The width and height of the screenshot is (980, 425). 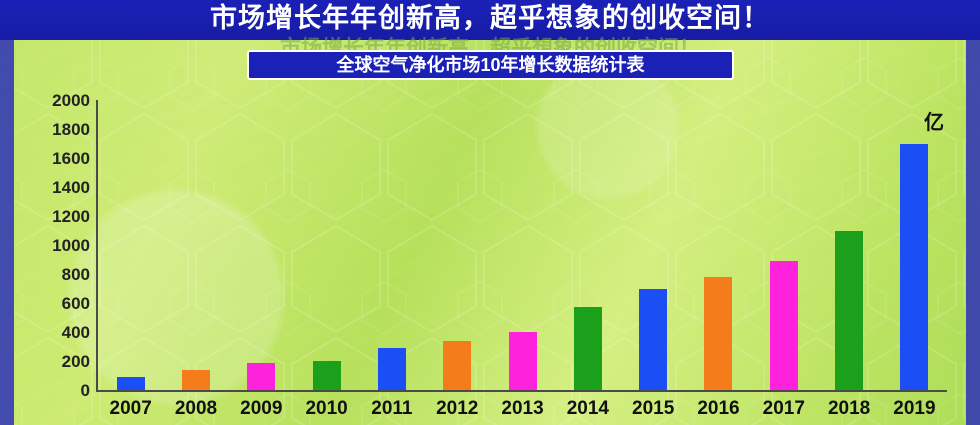 I want to click on x-tick-2013: 2013, so click(x=522, y=408).